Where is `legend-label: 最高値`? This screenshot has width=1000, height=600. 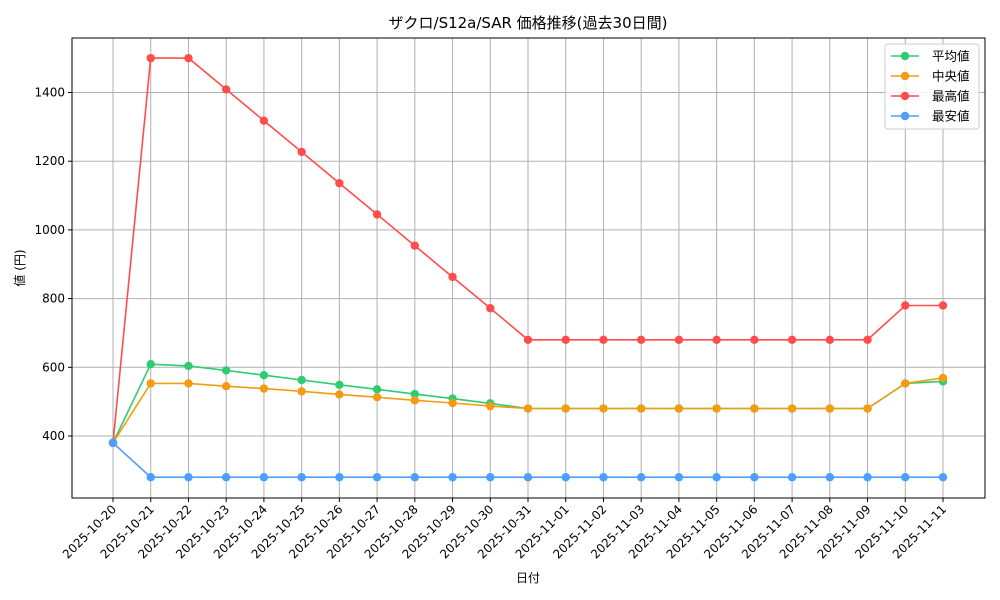 legend-label: 最高値 is located at coordinates (951, 96).